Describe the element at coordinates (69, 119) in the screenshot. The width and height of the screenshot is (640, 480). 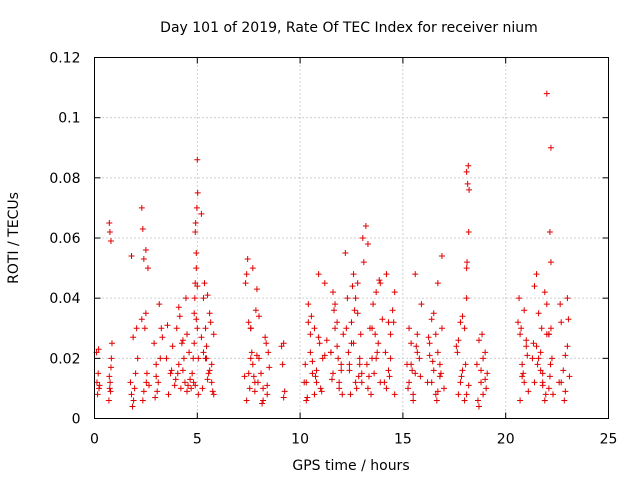
I see `y-tick-label: 0.1` at that location.